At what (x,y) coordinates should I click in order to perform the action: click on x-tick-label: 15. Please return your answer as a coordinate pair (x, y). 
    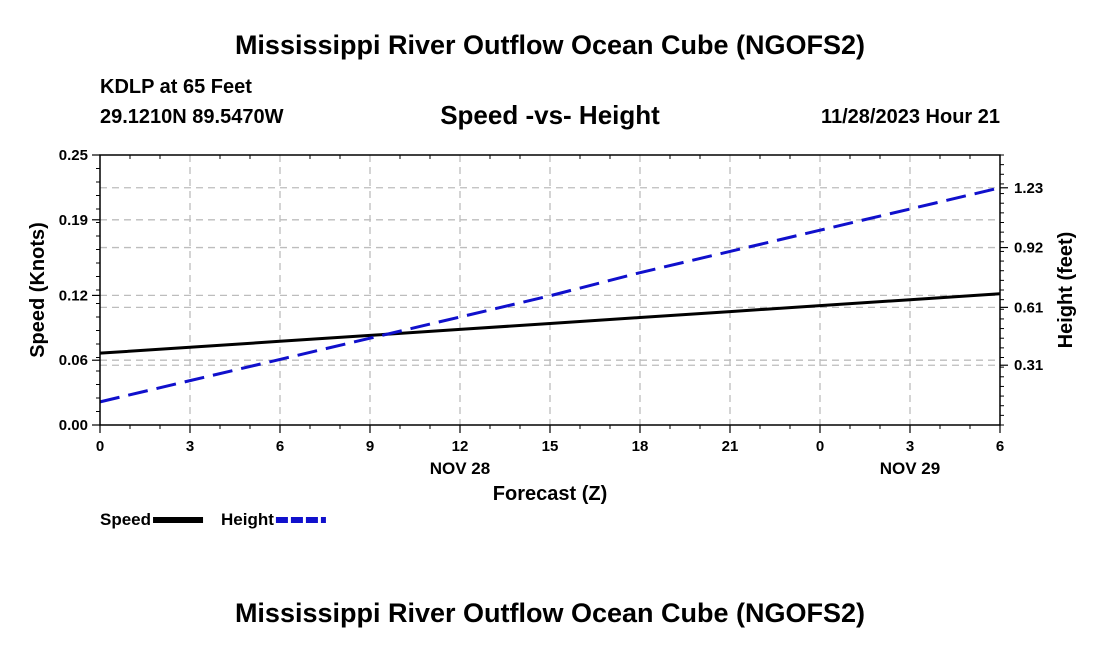
    Looking at the image, I should click on (550, 446).